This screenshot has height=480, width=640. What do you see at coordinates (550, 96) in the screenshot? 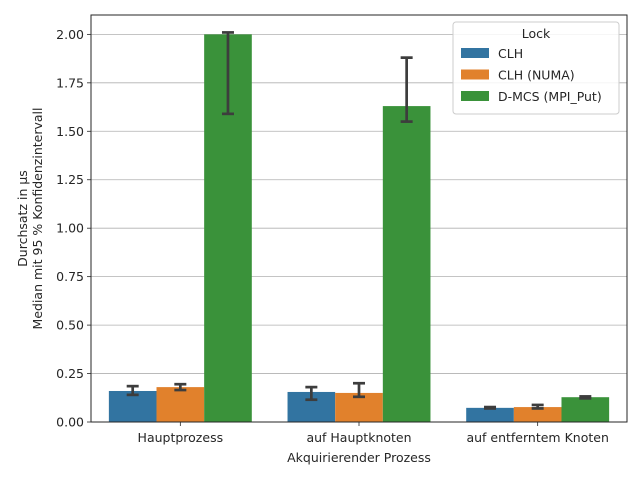
I see `legend-entry-label: D-MCS (MPI_Put)` at bounding box center [550, 96].